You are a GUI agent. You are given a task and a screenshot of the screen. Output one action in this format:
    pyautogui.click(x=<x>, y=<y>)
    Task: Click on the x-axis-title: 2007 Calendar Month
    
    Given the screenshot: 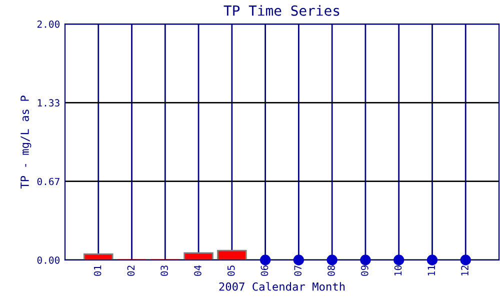 What is the action you would take?
    pyautogui.click(x=282, y=286)
    